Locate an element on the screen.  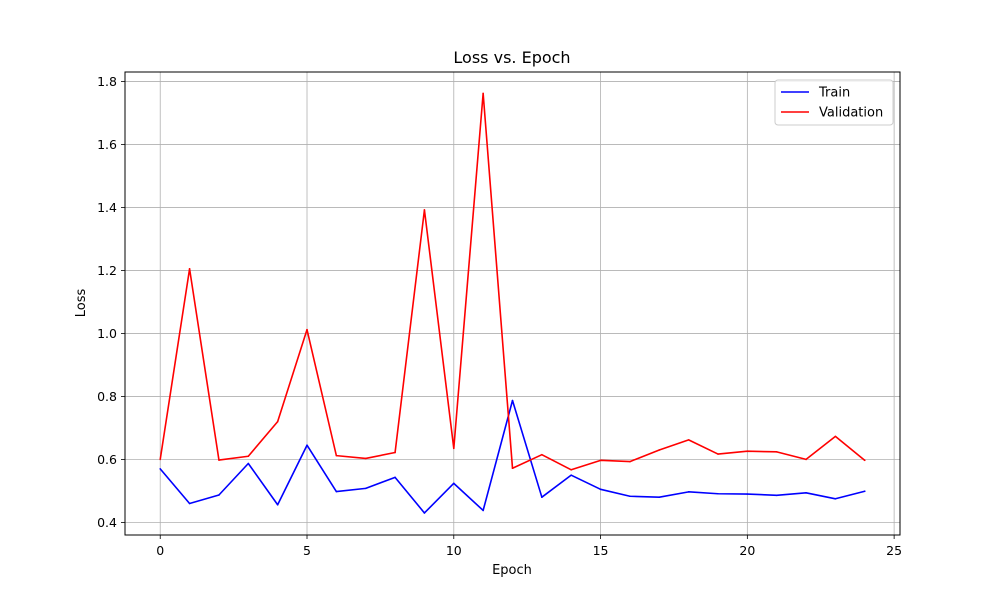
chart-title: Loss vs. Epoch is located at coordinates (511, 57).